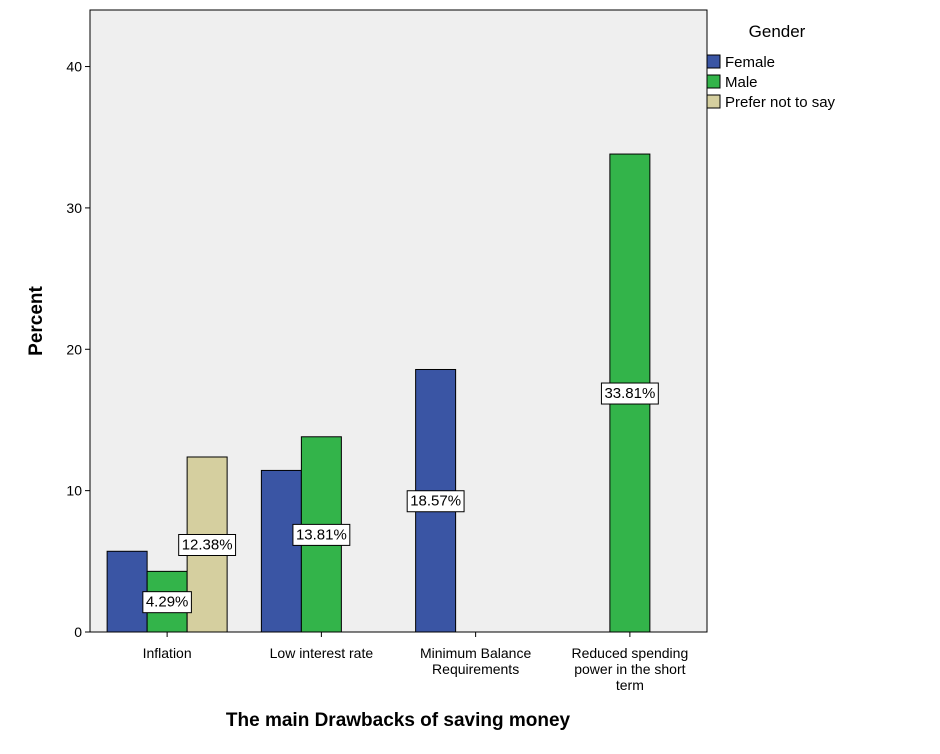 The width and height of the screenshot is (940, 754). I want to click on data-label: 4.29%, so click(167, 602).